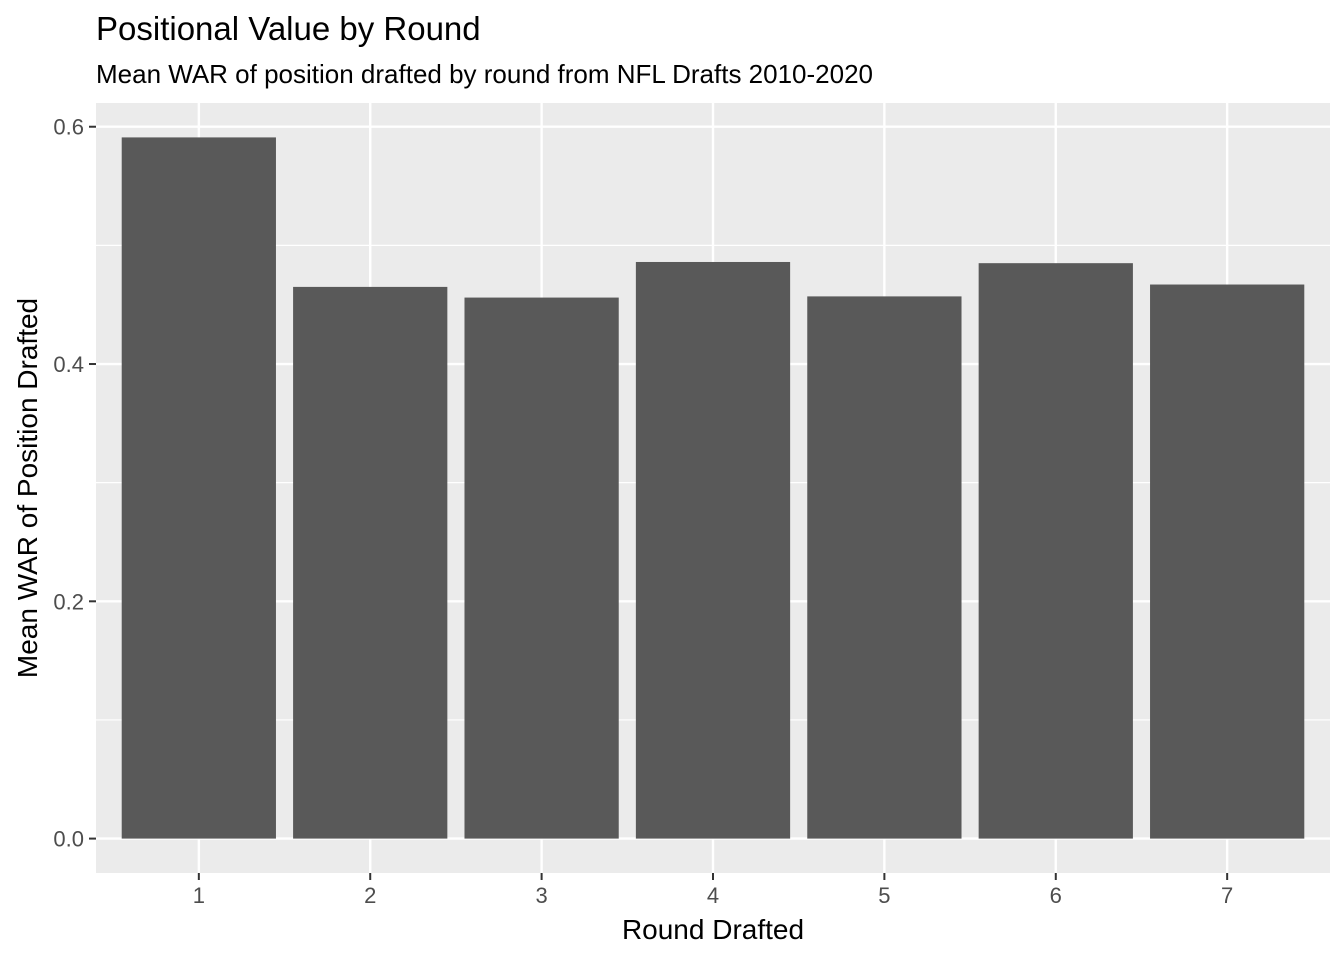  What do you see at coordinates (713, 929) in the screenshot?
I see `x-axis-title: Round Drafted` at bounding box center [713, 929].